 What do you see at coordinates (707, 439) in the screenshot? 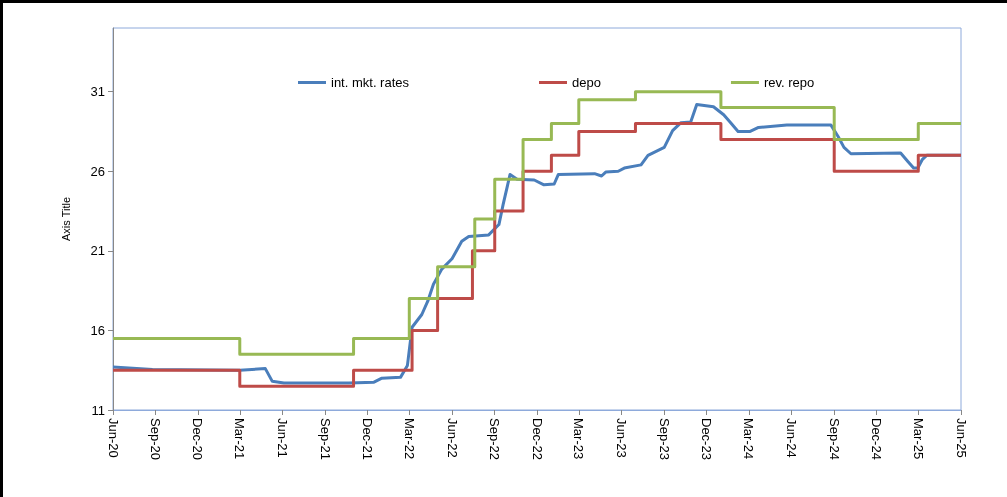
I see `x-tick-label: Dec-23` at bounding box center [707, 439].